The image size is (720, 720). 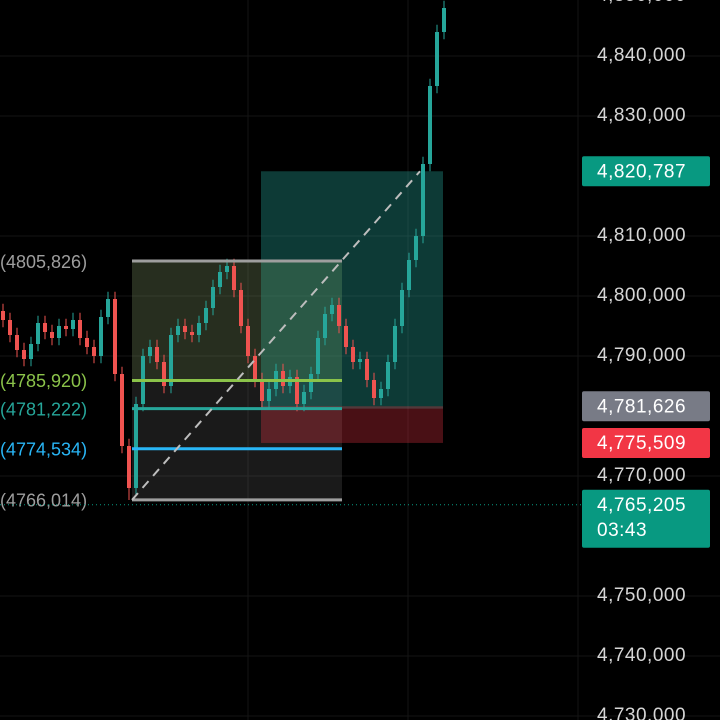 What do you see at coordinates (237, 321) in the screenshot?
I see `range-box` at bounding box center [237, 321].